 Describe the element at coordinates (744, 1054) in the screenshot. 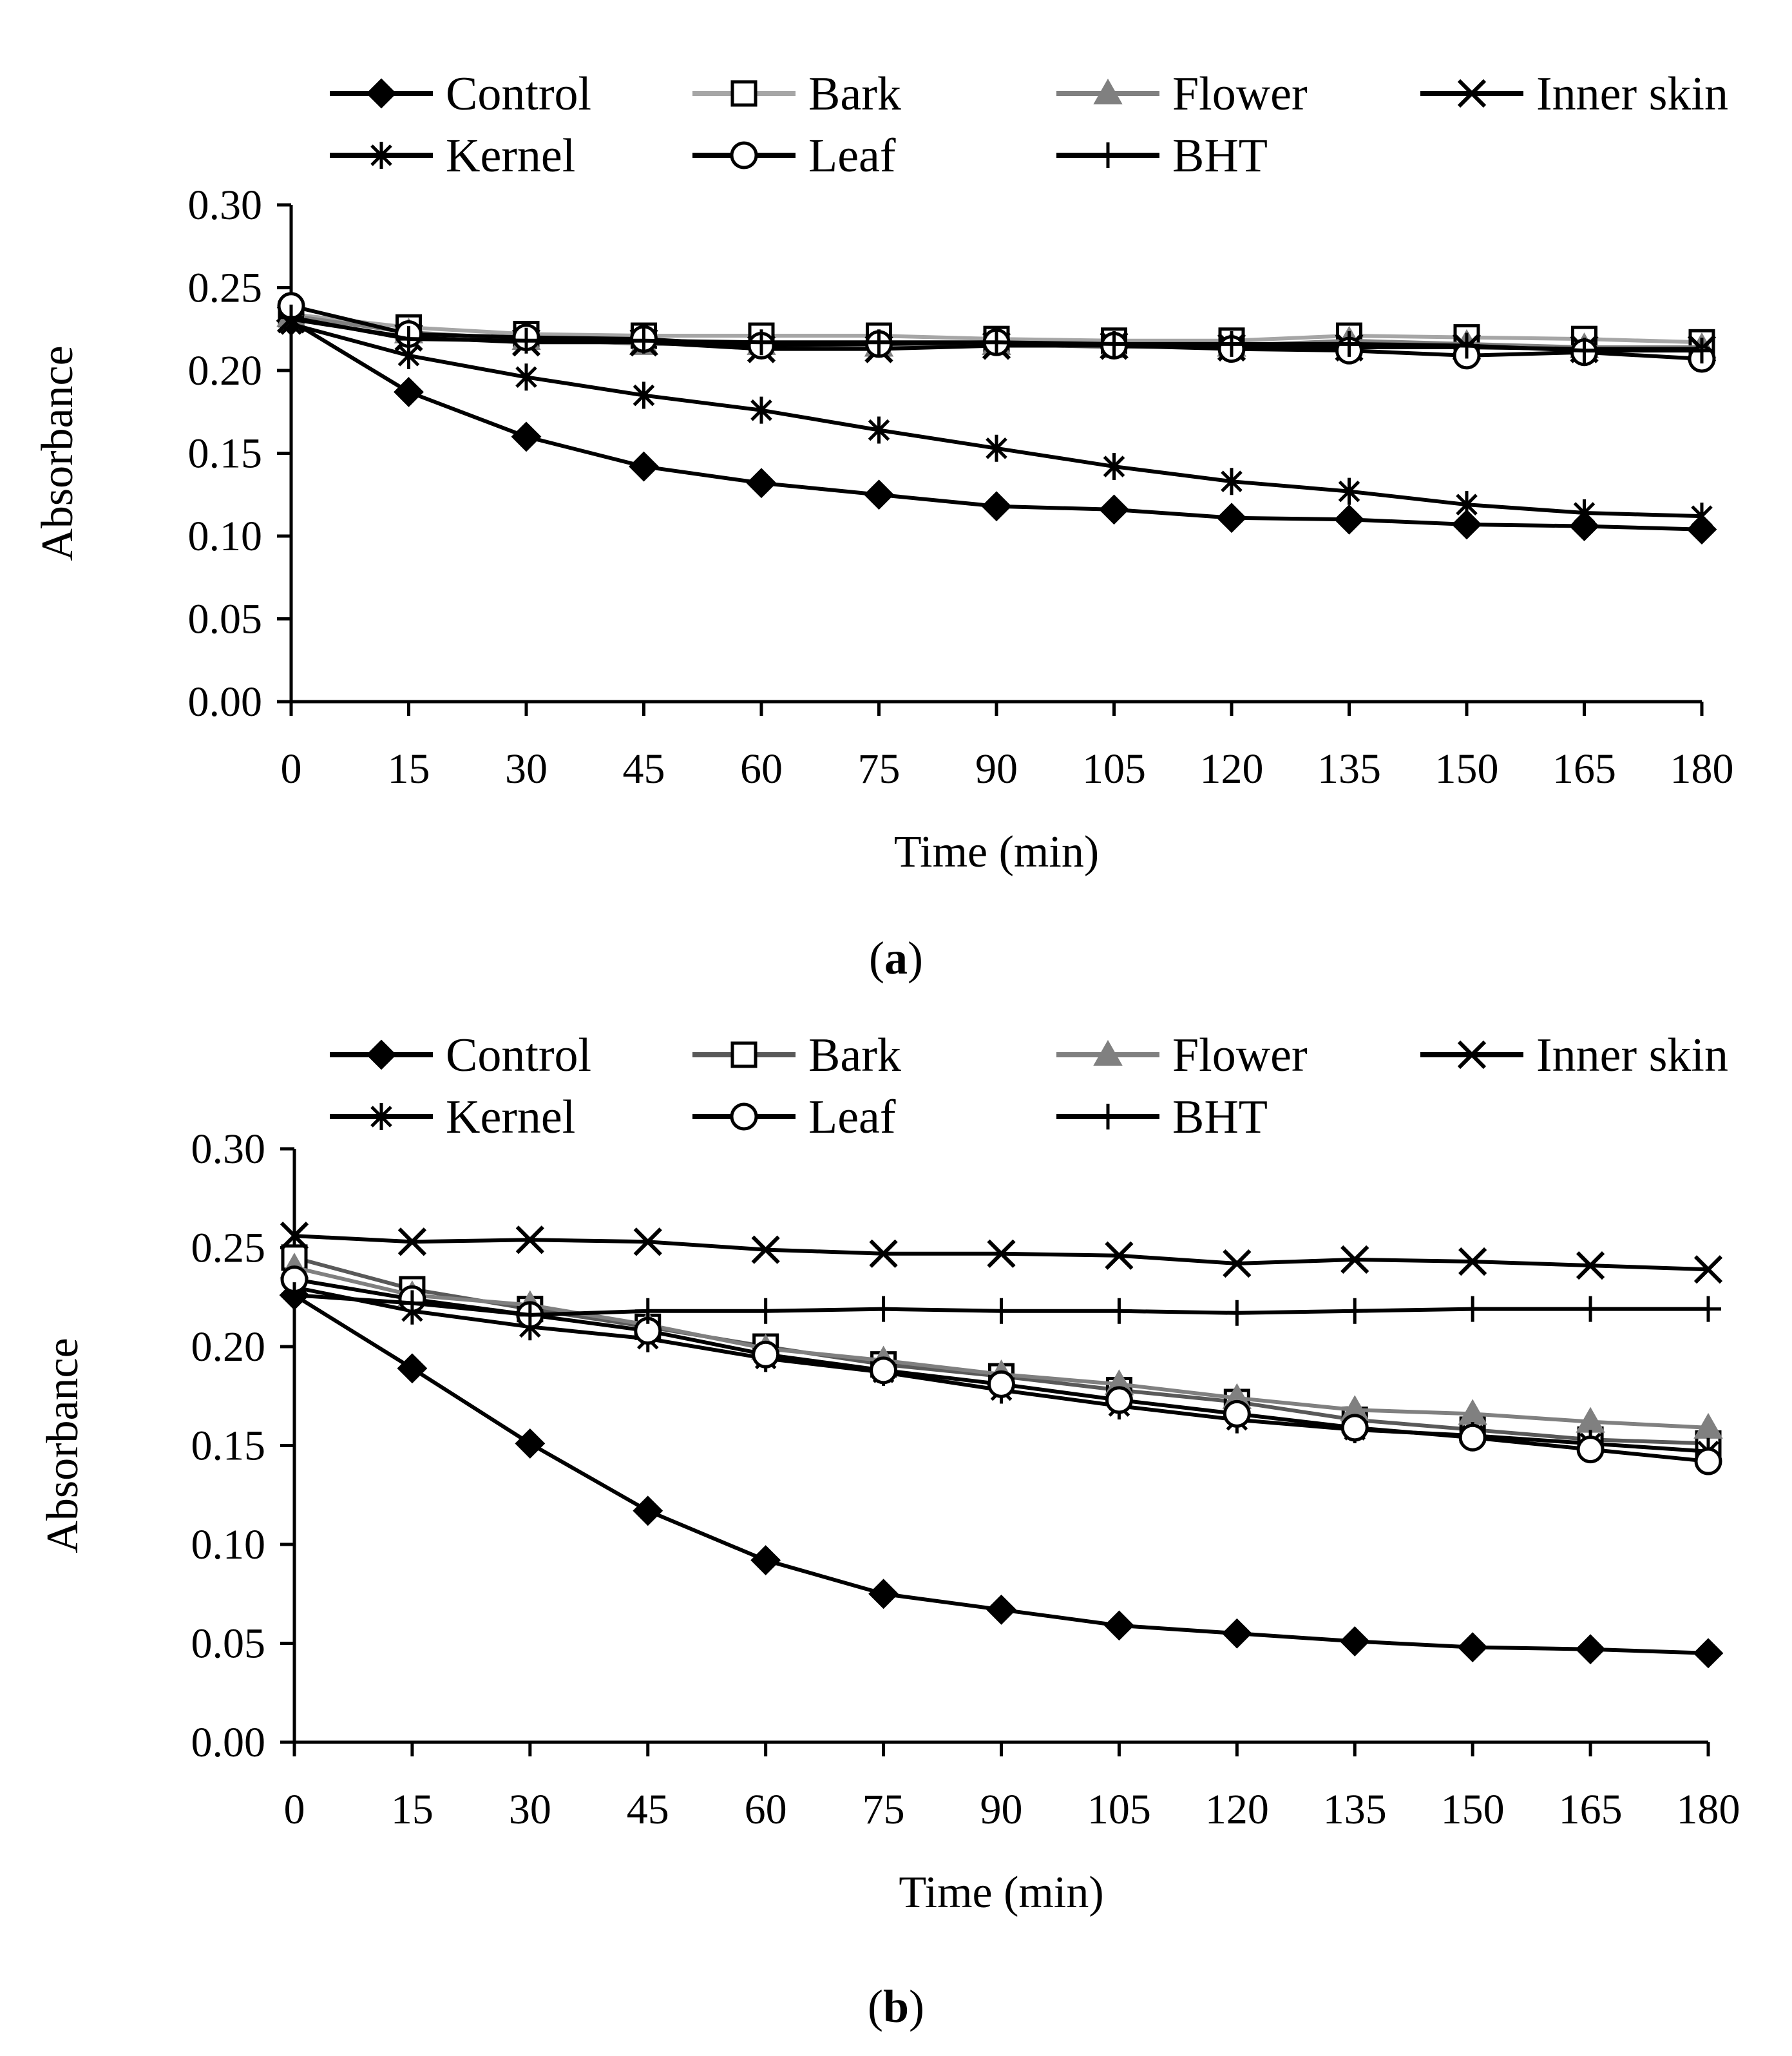

I see `legend-marker-bark` at that location.